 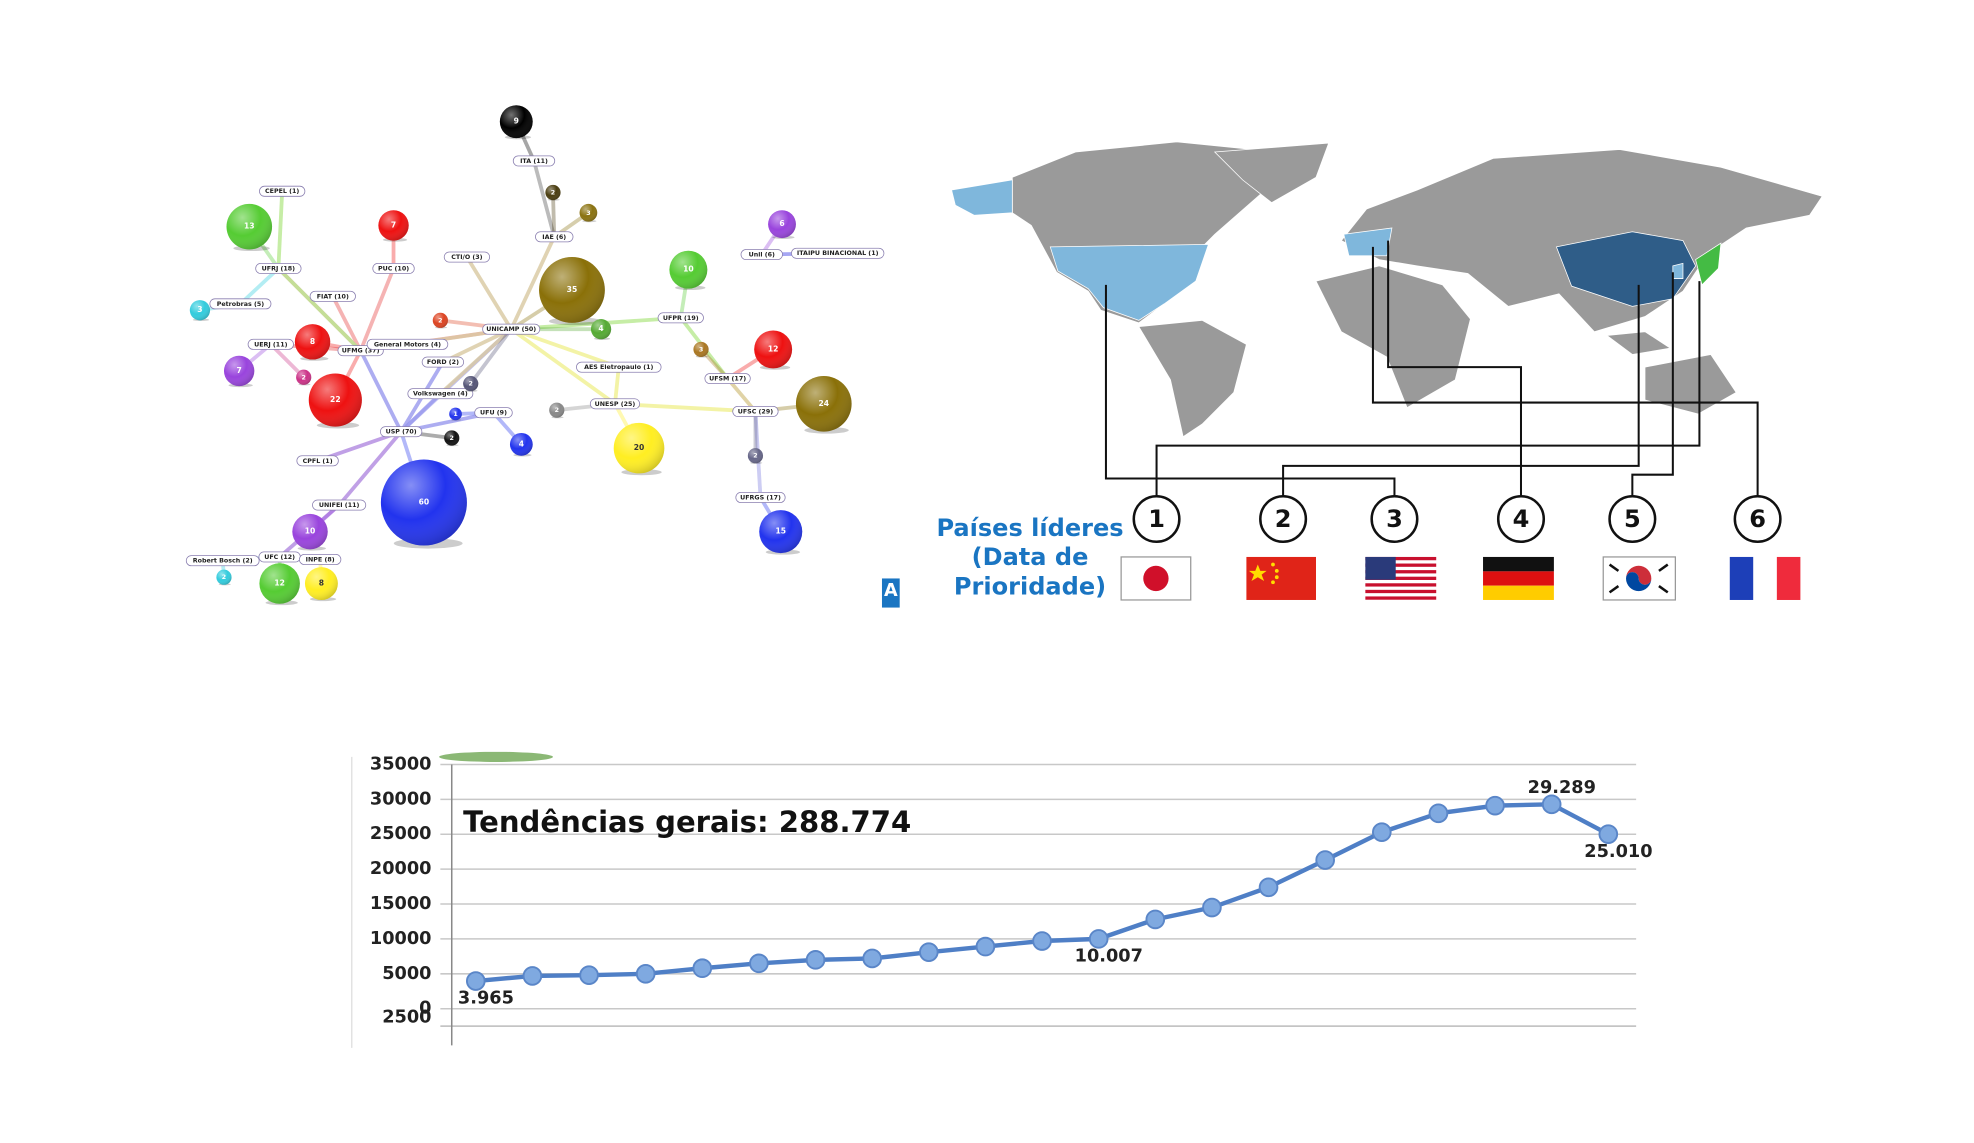 I want to click on y-tick-label: 15000, so click(x=401, y=904).